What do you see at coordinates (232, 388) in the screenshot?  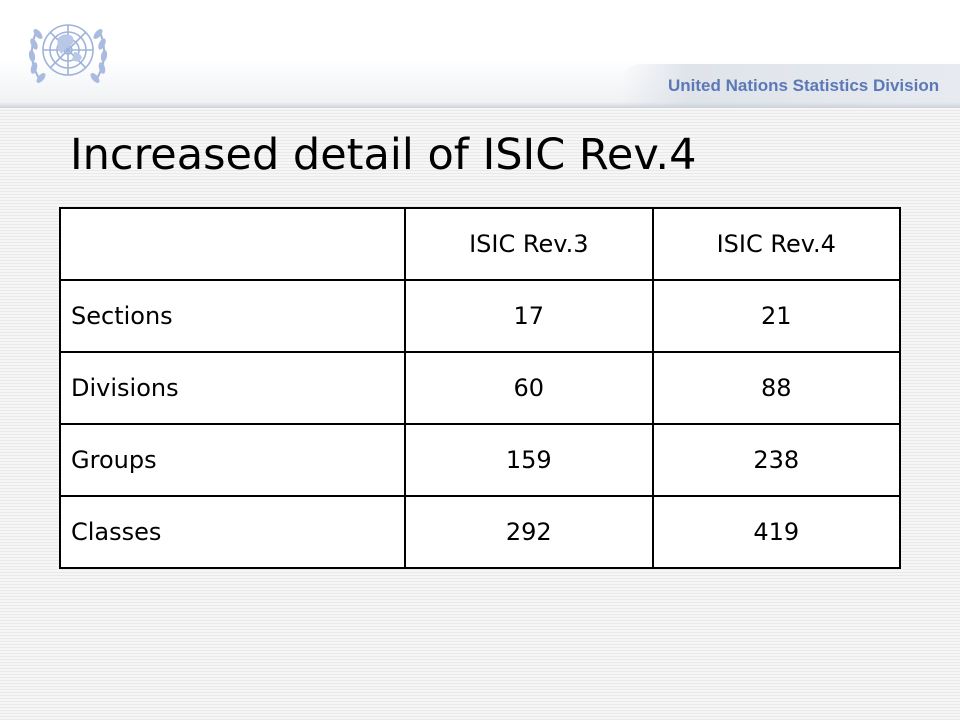 I see `row-label-divisions: Divisions` at bounding box center [232, 388].